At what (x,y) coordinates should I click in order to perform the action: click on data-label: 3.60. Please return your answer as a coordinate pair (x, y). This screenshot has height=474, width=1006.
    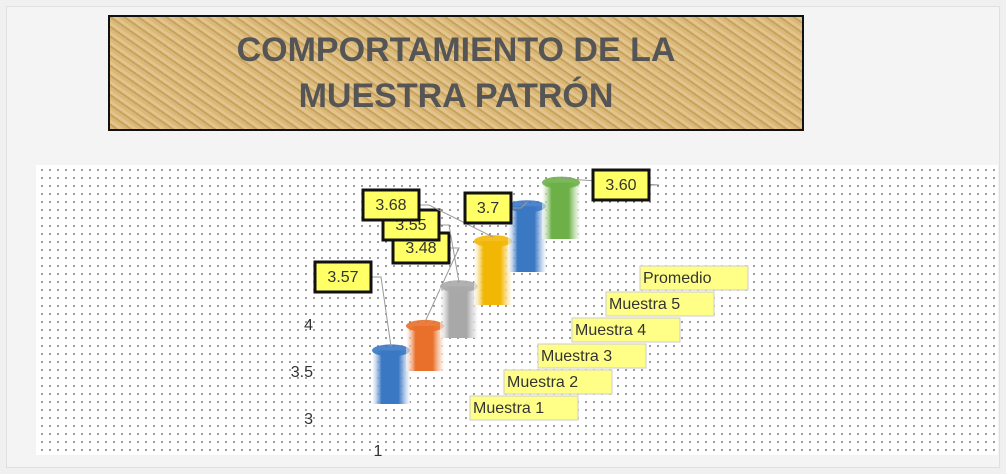
    Looking at the image, I should click on (620, 185).